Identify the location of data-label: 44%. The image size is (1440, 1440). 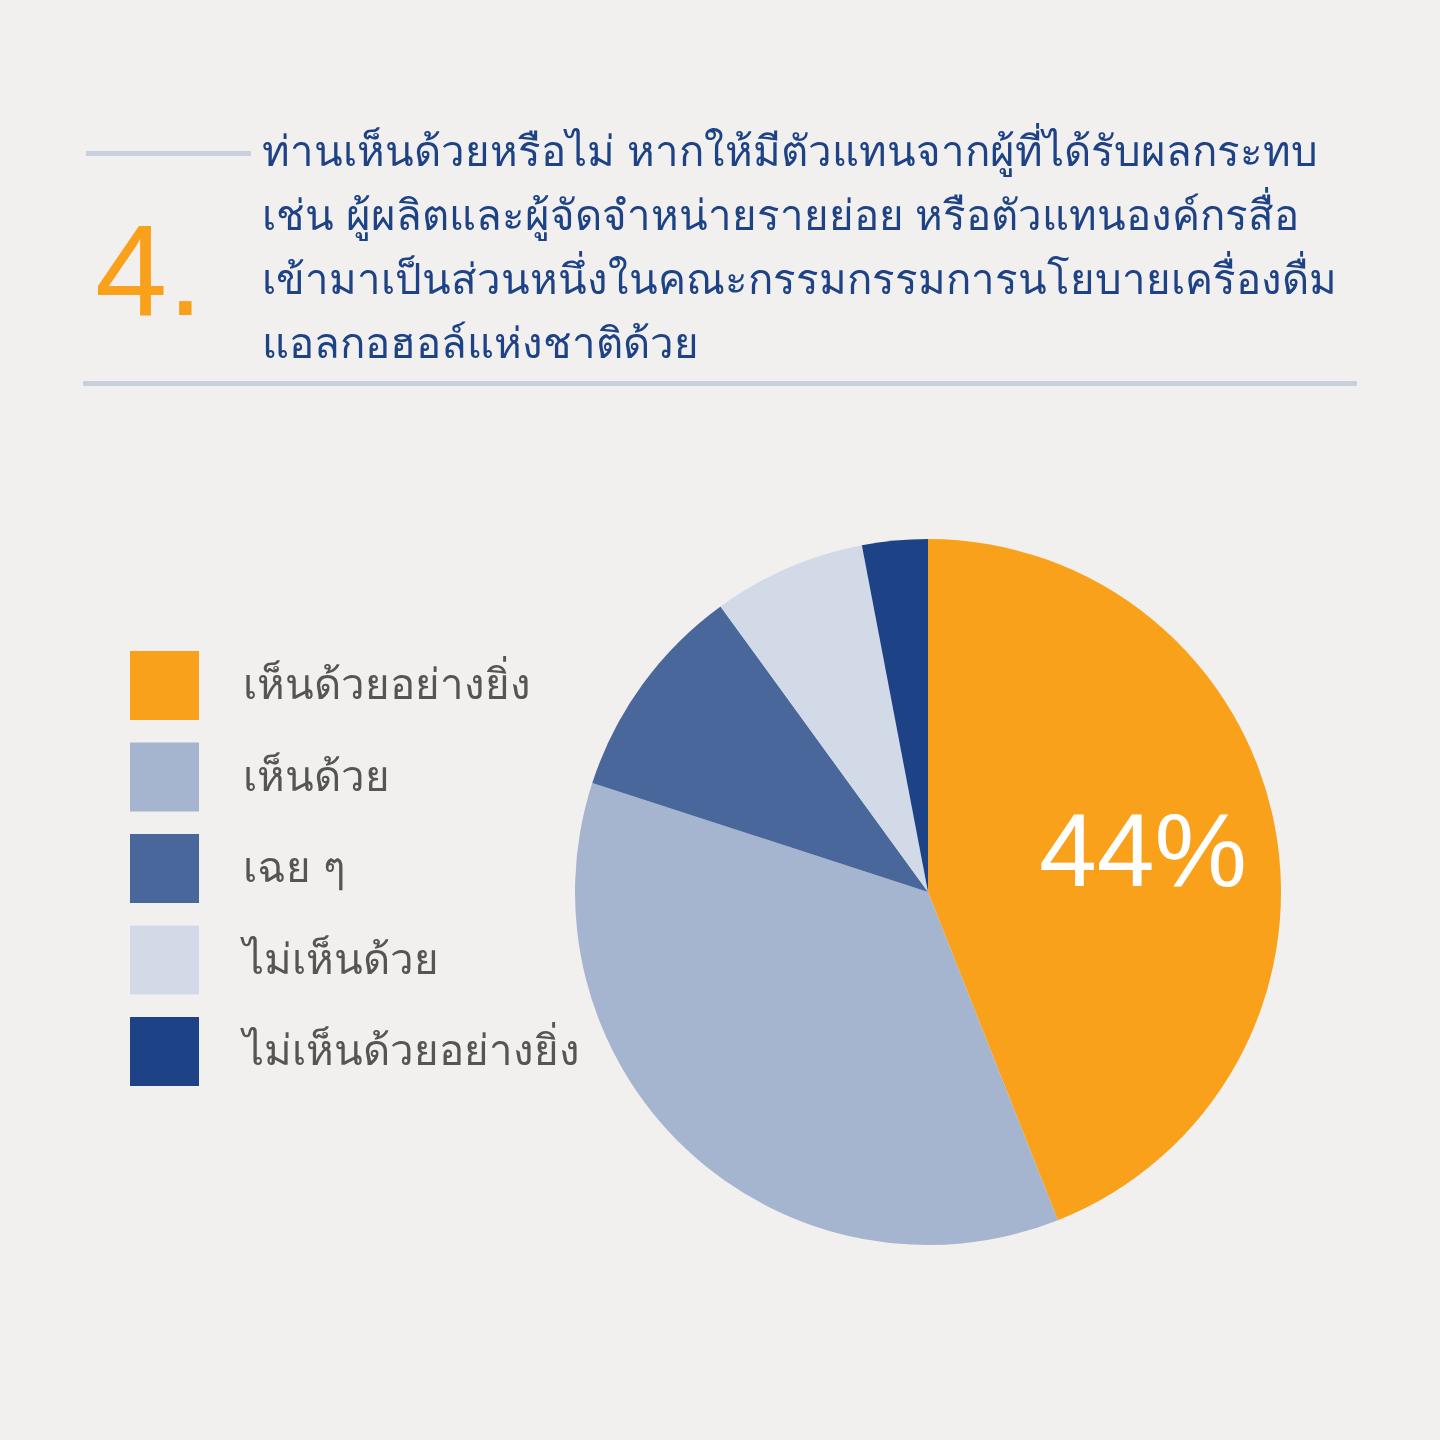
(1143, 849).